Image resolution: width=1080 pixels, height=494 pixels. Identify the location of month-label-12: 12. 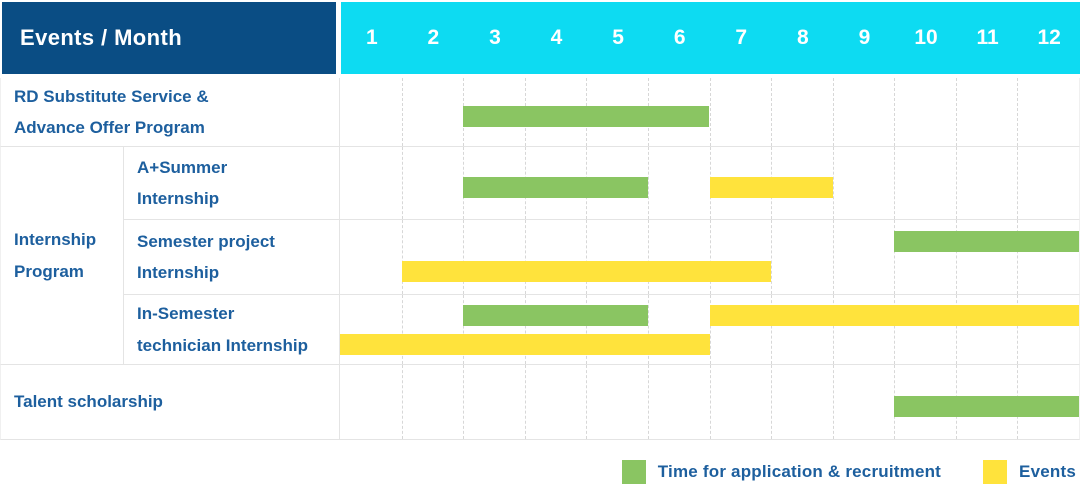
(1049, 37).